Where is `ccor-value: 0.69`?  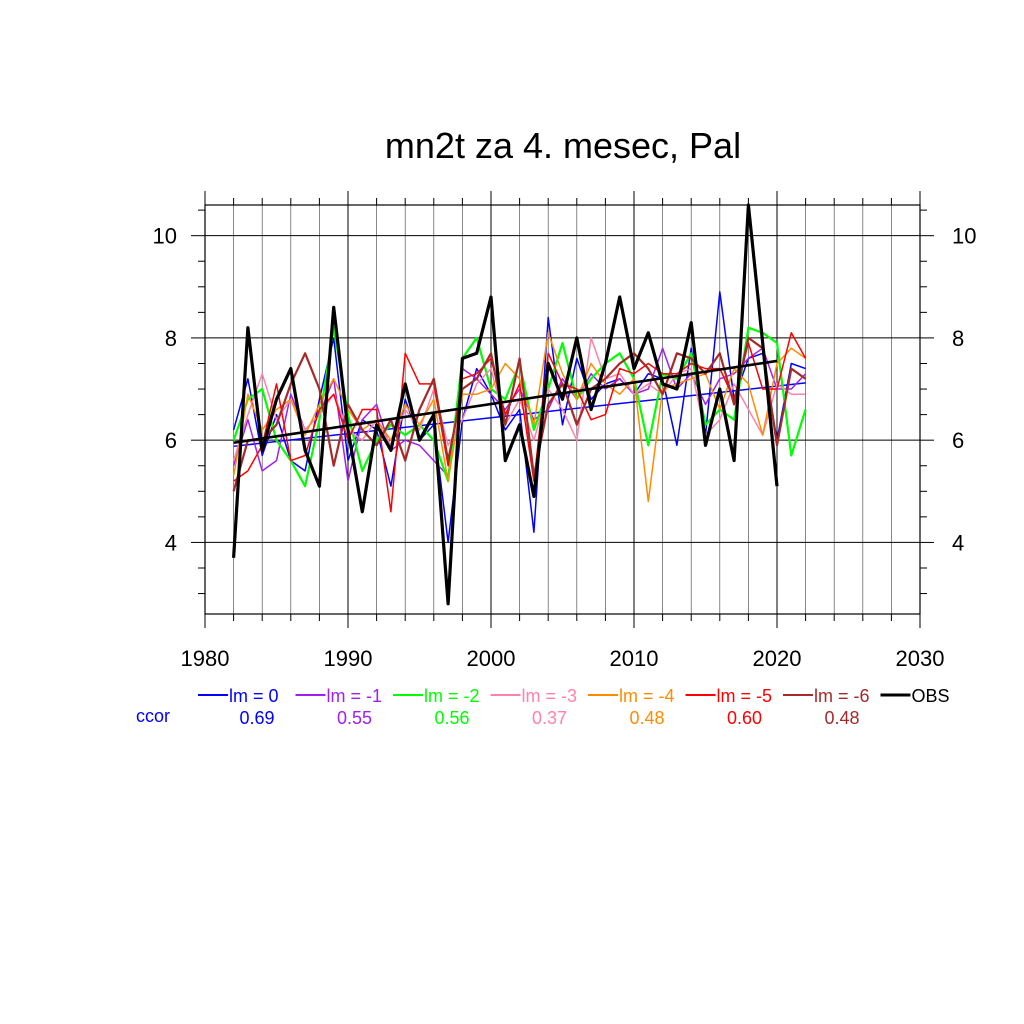
ccor-value: 0.69 is located at coordinates (256, 718).